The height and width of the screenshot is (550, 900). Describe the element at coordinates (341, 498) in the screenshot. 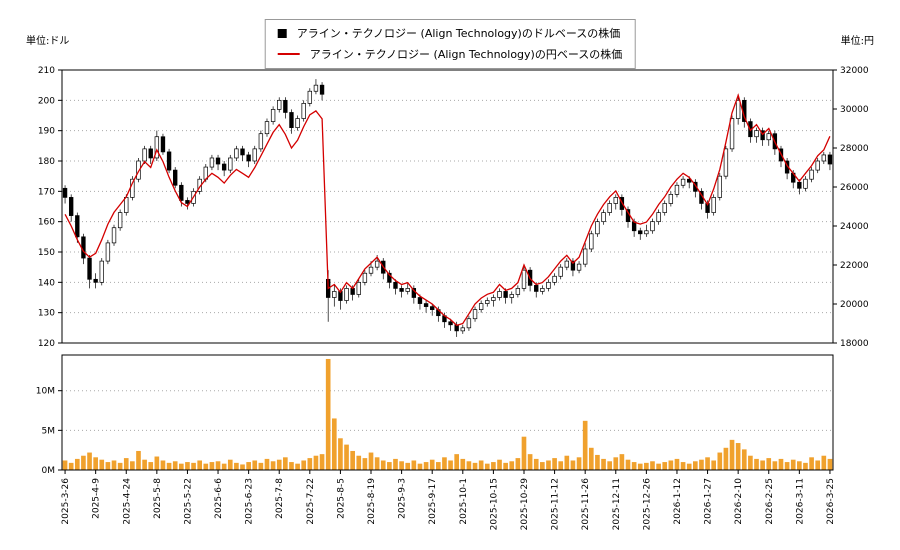

I see `x-axis-date-label: 2025-8-5` at that location.